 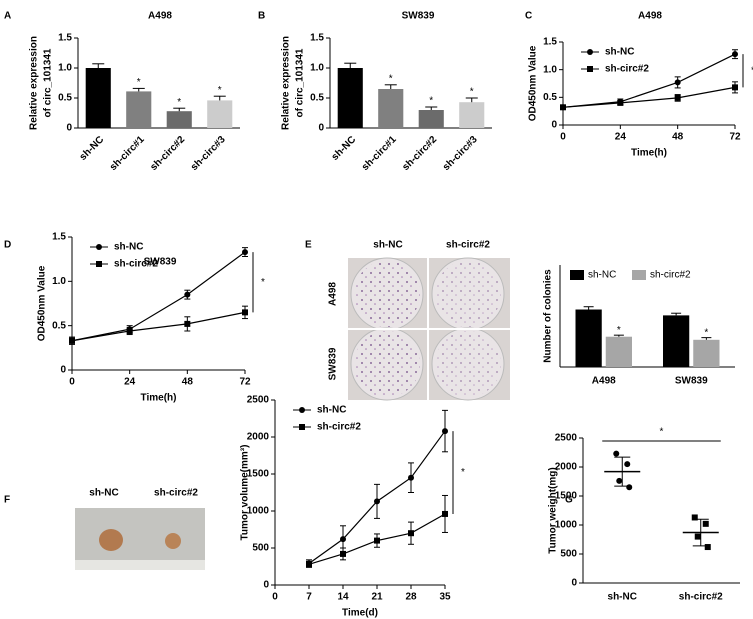 What do you see at coordinates (261, 16) in the screenshot?
I see `panel-label: B` at bounding box center [261, 16].